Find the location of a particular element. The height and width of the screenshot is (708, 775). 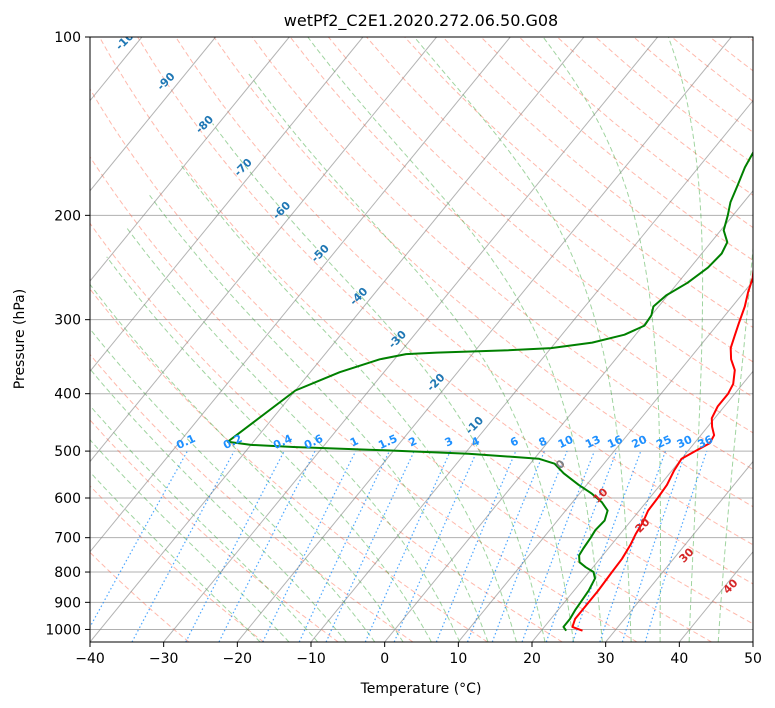

y-tick-label: 700 is located at coordinates (67, 539).